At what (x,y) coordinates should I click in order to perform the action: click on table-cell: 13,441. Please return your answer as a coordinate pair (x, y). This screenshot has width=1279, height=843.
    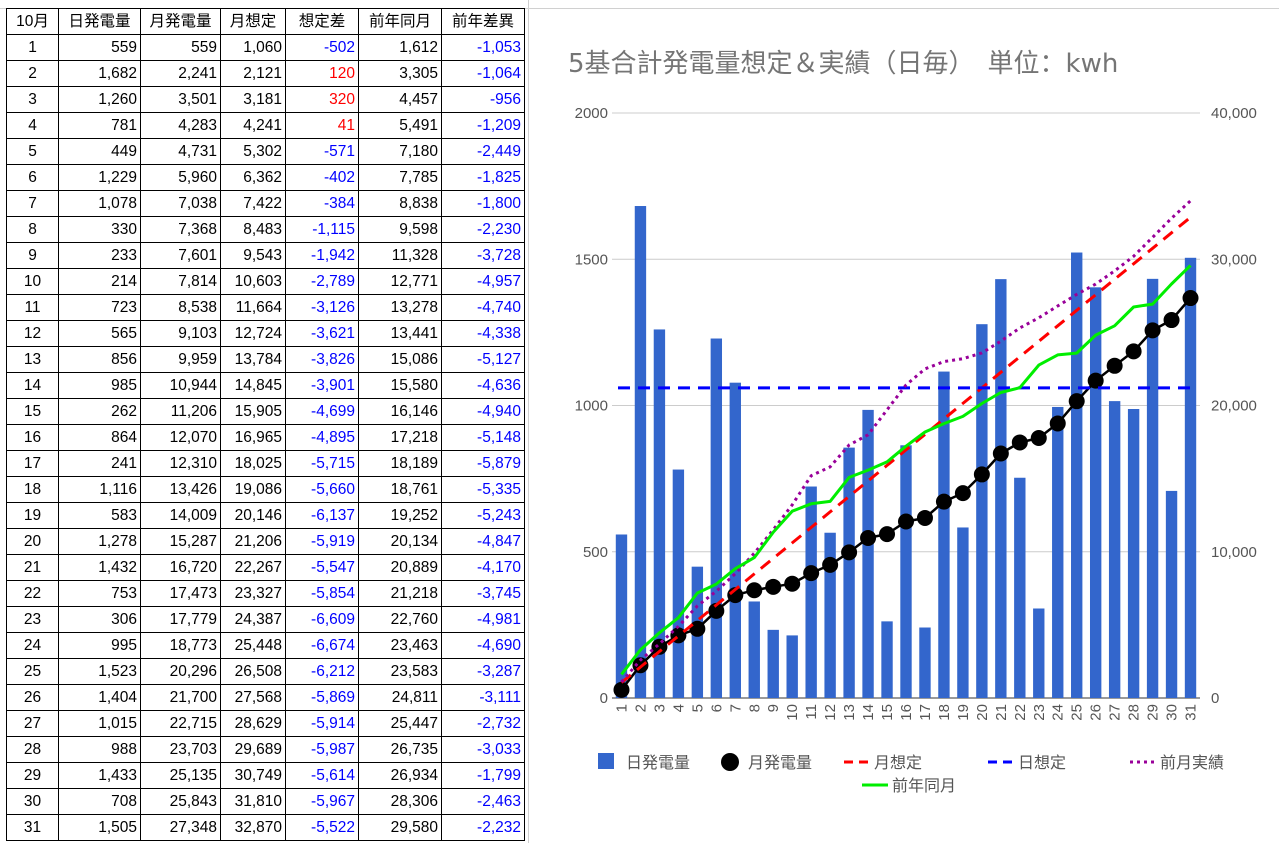
    Looking at the image, I should click on (400, 333).